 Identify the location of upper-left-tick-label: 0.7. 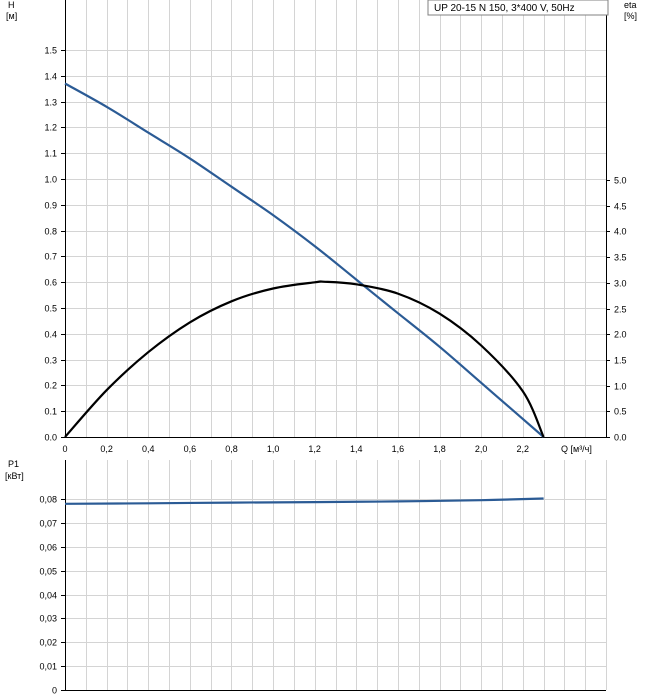
(50, 257).